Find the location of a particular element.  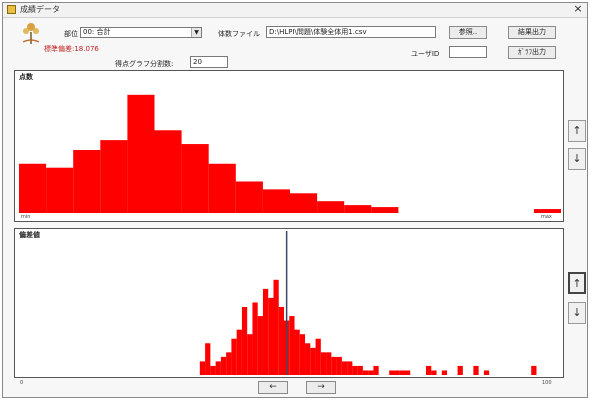

user-id-field is located at coordinates (468, 52).